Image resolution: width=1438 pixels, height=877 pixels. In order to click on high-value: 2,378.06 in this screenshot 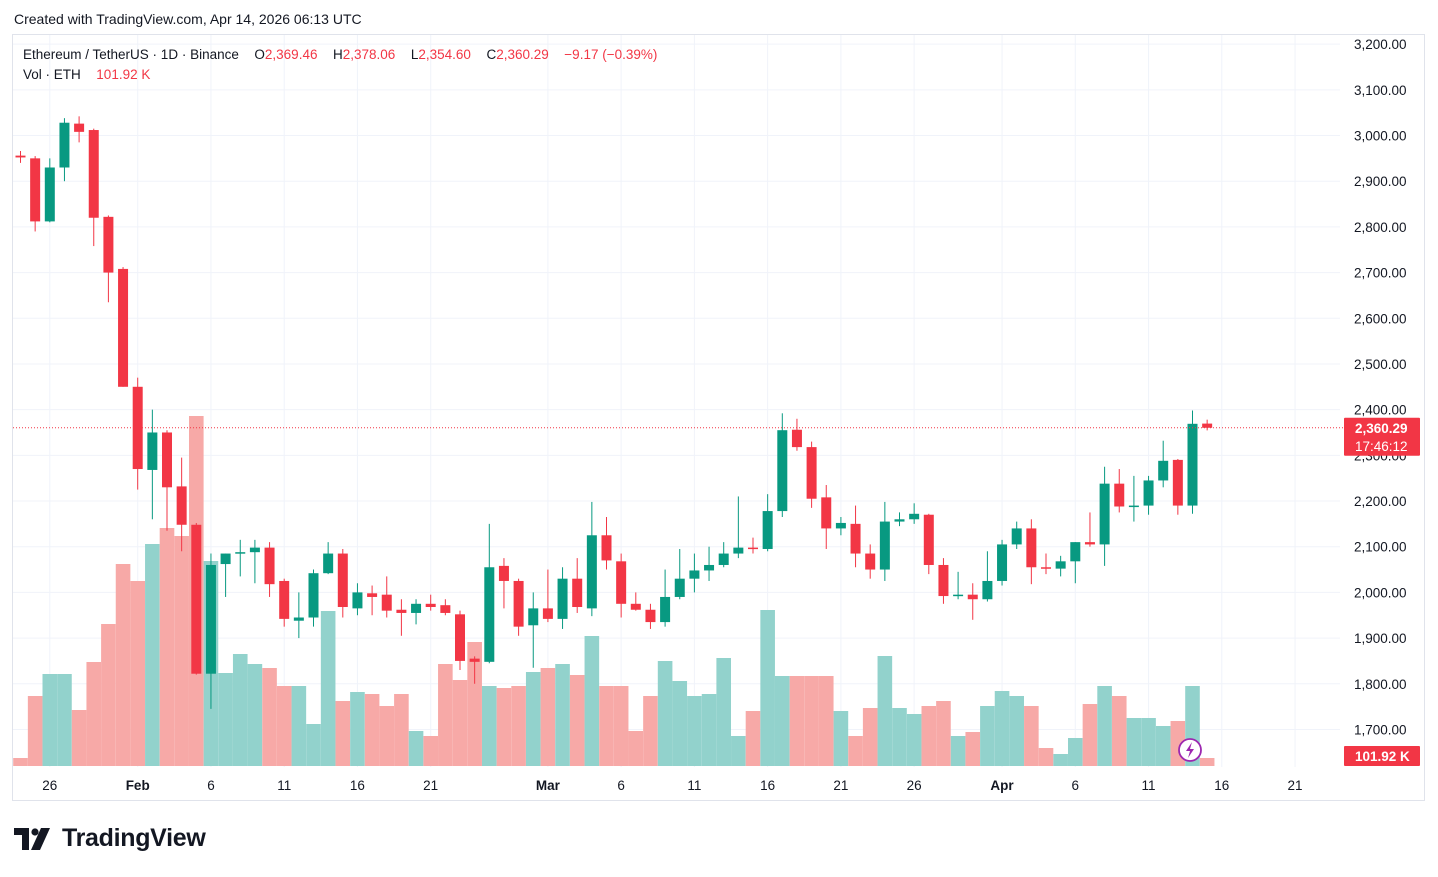, I will do `click(369, 54)`.